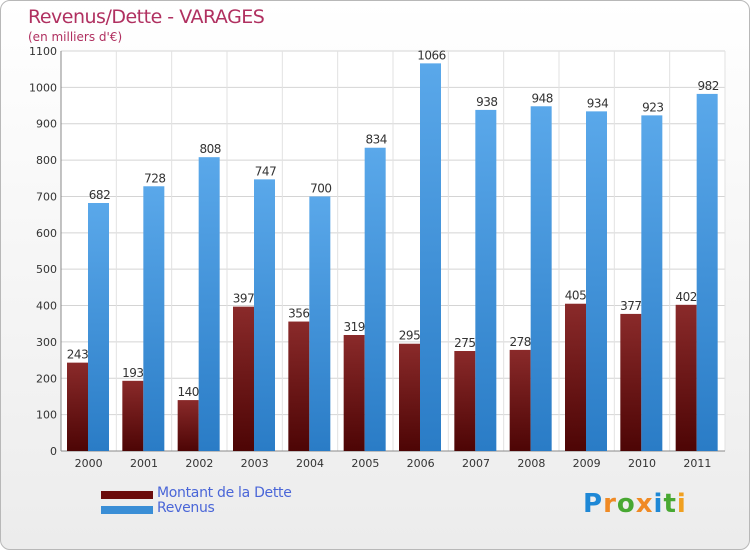  I want to click on data-label-debt: 377, so click(630, 306).